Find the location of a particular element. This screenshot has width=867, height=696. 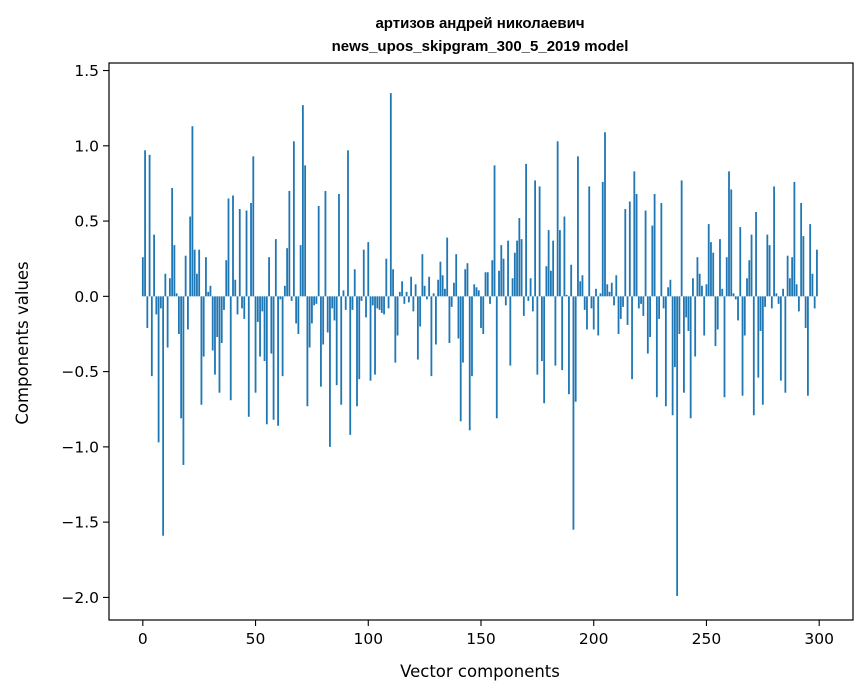

chart-title-line-1: артизов андрей николаевич is located at coordinates (479, 23).